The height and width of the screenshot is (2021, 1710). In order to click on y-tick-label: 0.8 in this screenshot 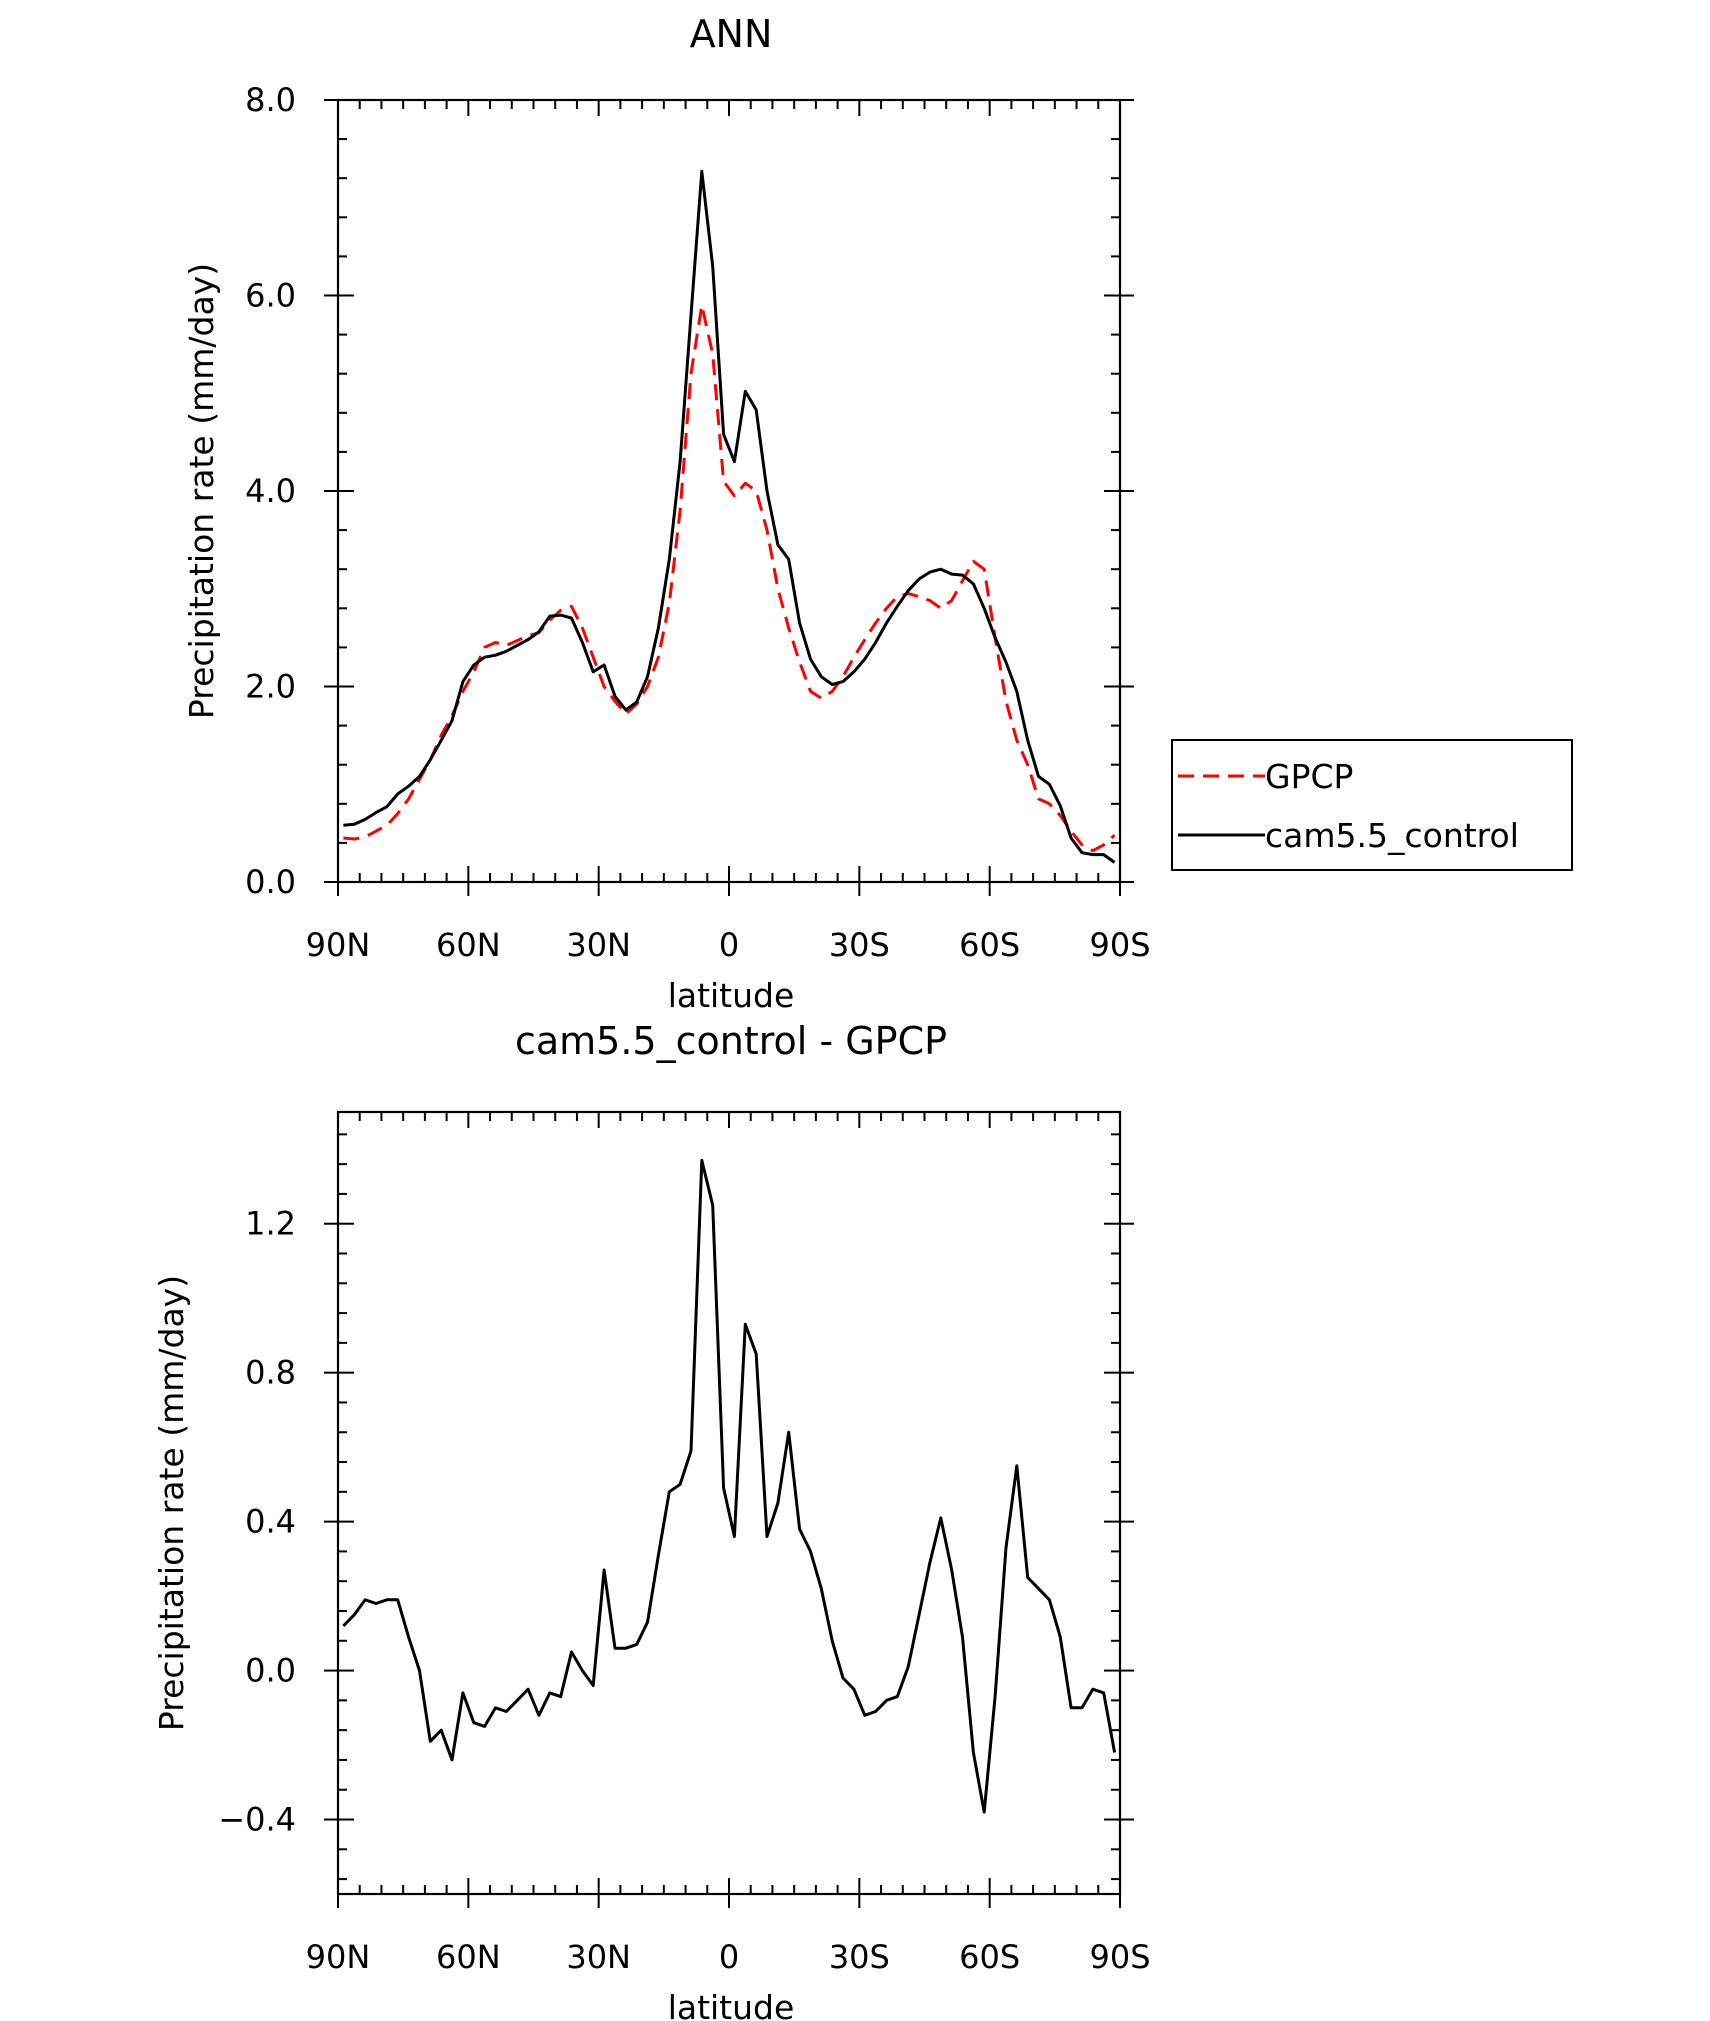, I will do `click(270, 1373)`.